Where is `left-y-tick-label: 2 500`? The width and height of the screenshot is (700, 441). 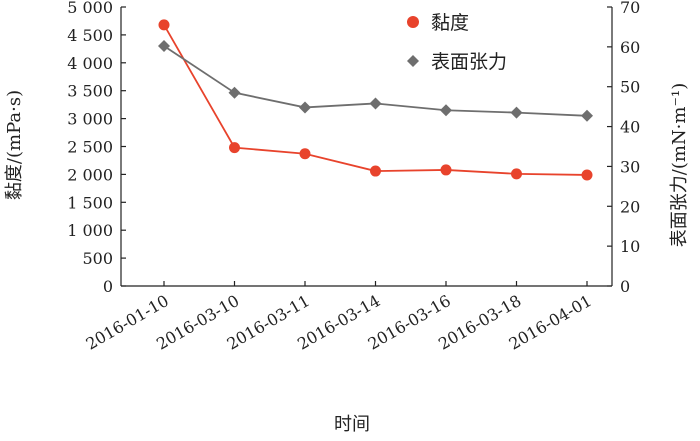
left-y-tick-label: 2 500 is located at coordinates (90, 147).